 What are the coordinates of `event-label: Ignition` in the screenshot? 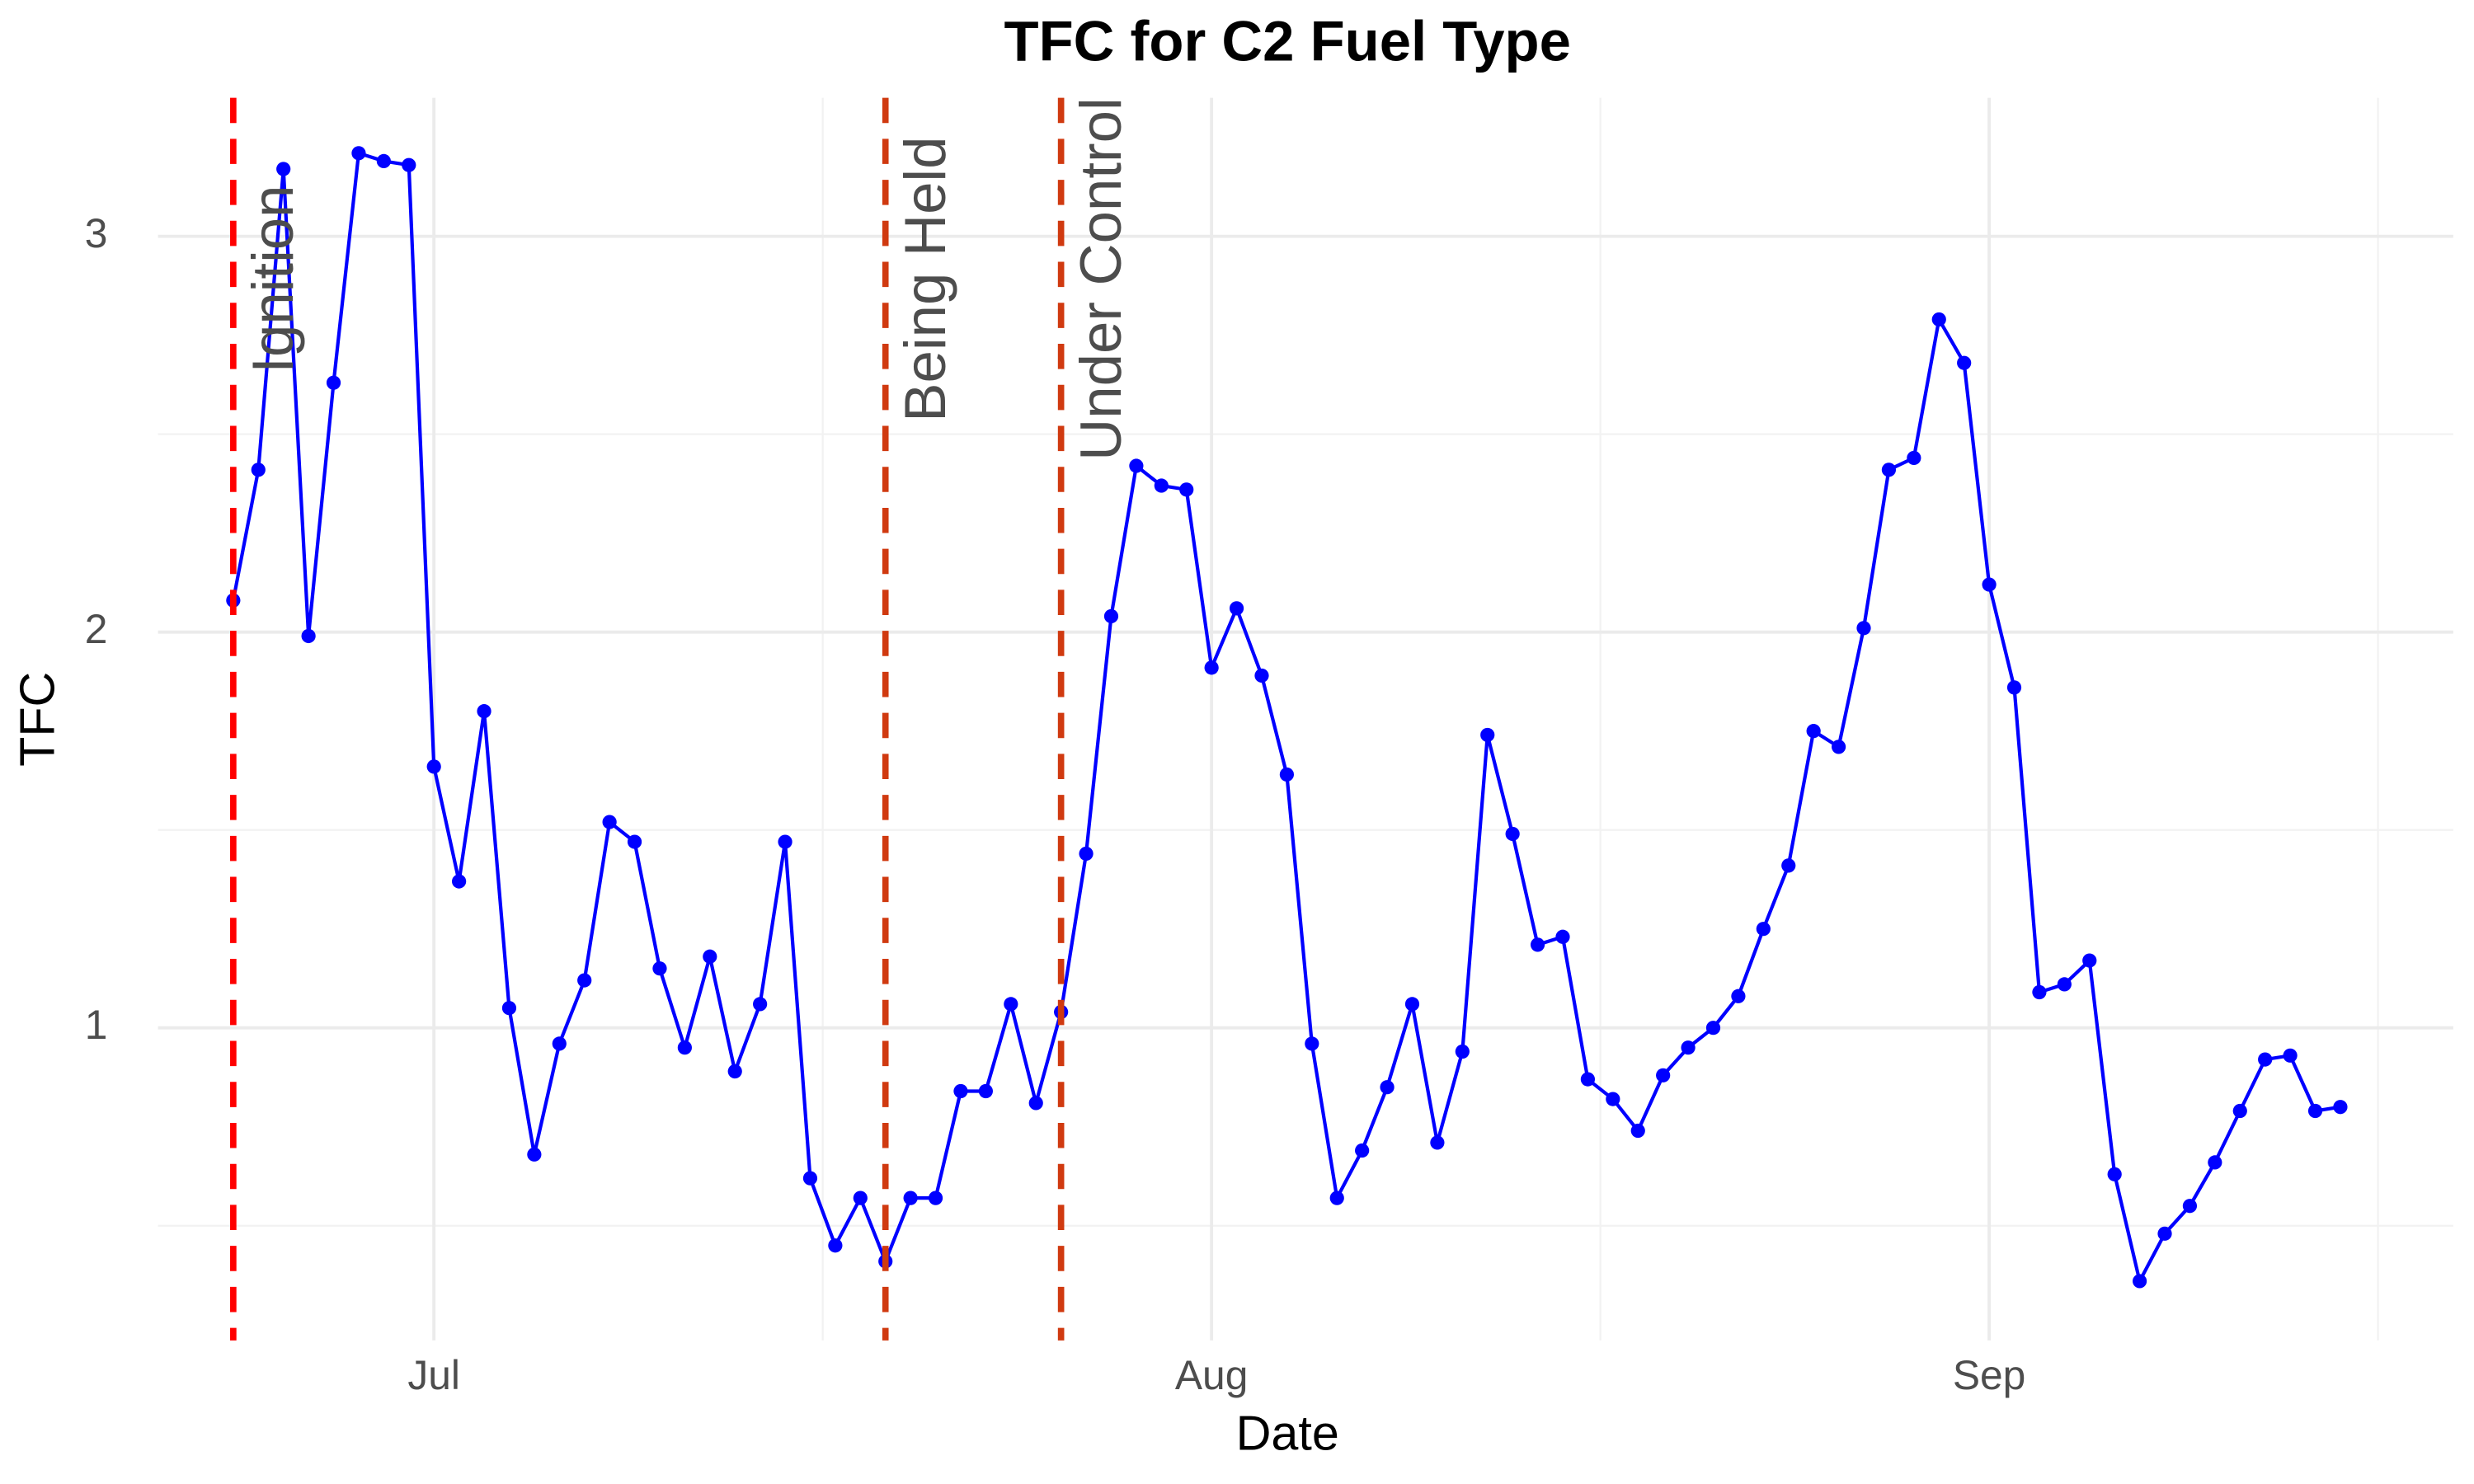 It's located at (272, 279).